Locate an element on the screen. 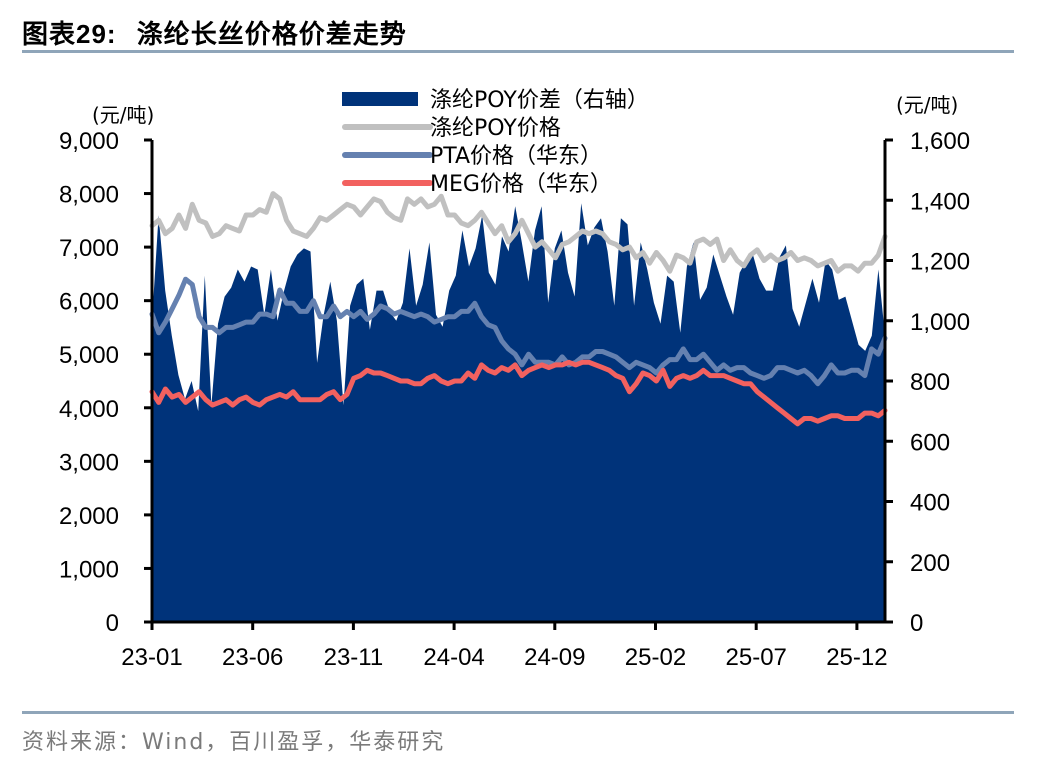 This screenshot has height=764, width=1048. y-right-tick-label: 1,200 is located at coordinates (940, 262).